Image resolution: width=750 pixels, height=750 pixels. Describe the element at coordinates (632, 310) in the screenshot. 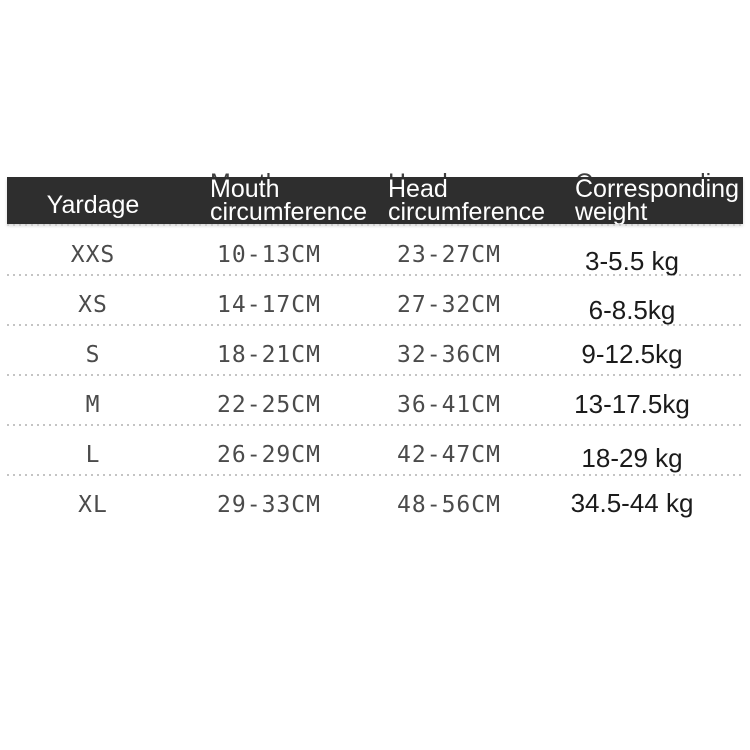

I see `weight-cell: 6-8.5kg` at that location.